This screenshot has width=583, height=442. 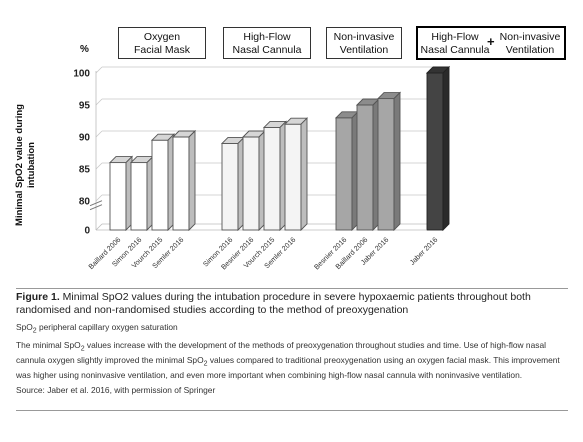 I want to click on plus-sign: +, so click(x=491, y=41).